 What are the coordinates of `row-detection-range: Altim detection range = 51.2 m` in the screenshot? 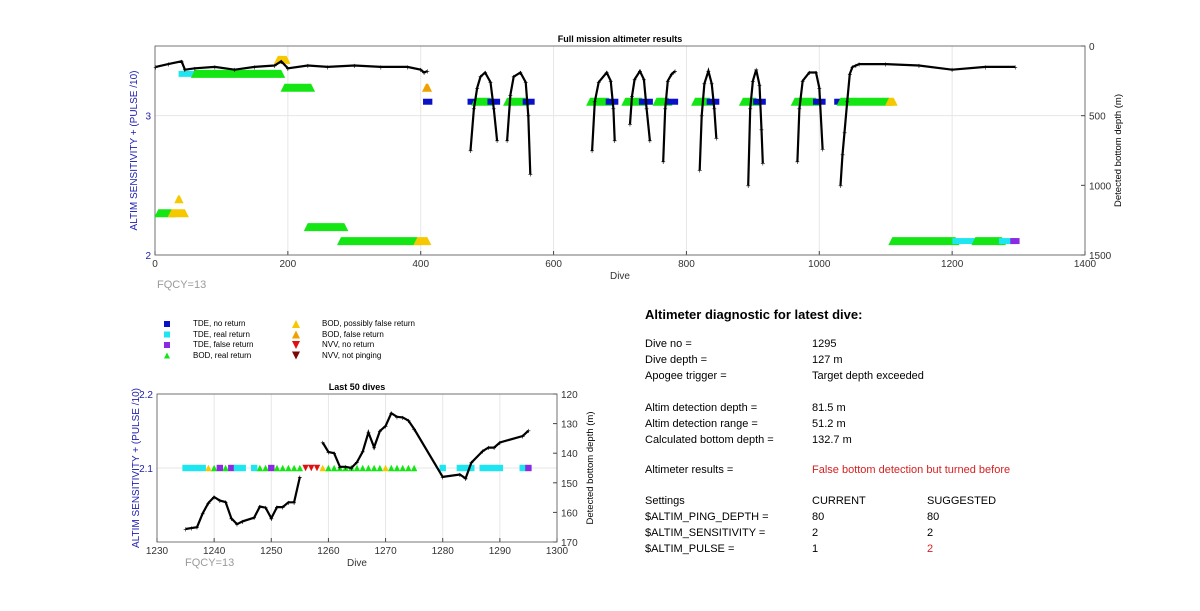 It's located at (895, 425).